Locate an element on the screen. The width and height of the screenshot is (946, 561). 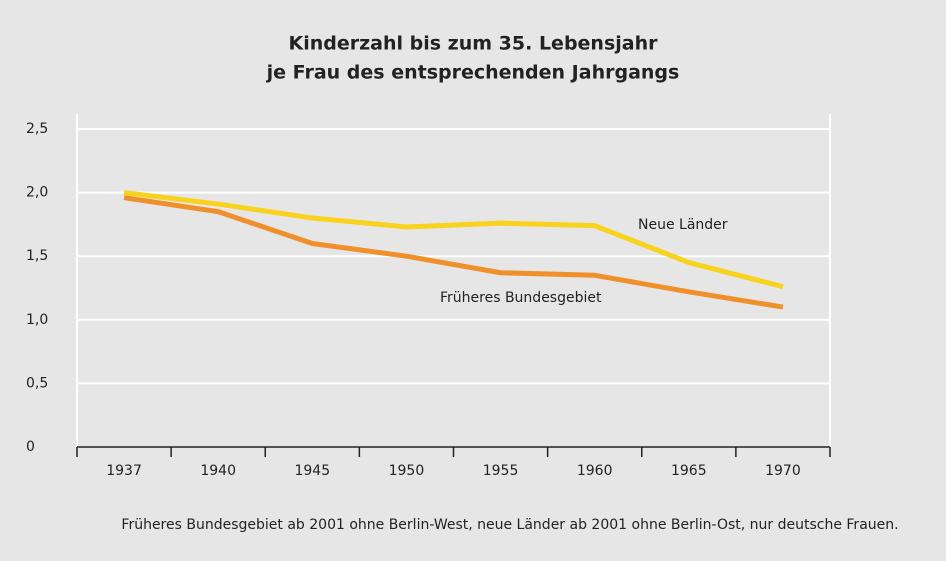
x-tick-label: 1955 is located at coordinates (501, 471).